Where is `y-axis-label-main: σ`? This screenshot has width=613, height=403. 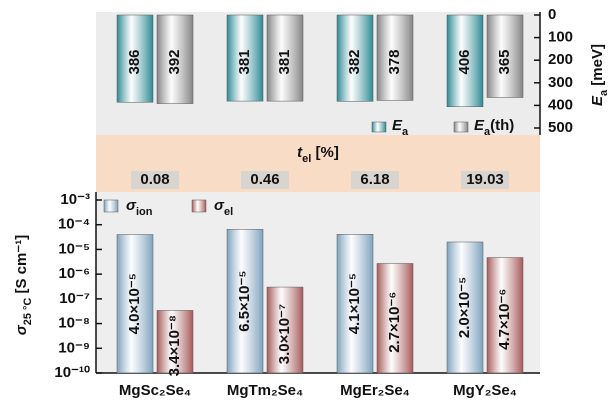 y-axis-label-main: σ is located at coordinates (21, 329).